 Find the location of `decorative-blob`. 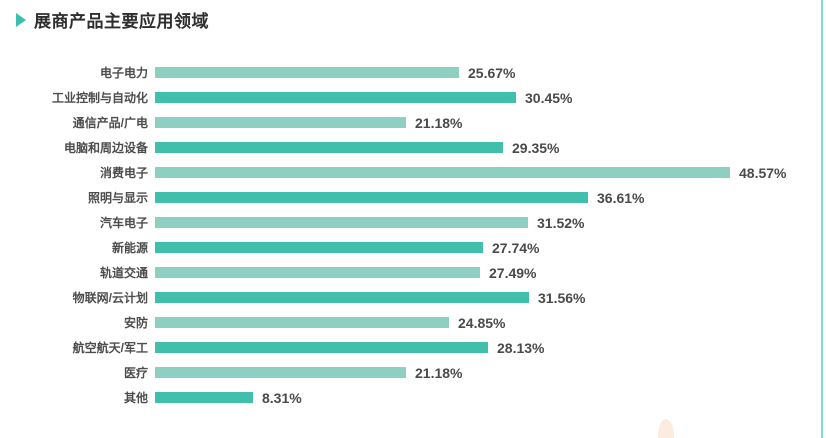

decorative-blob is located at coordinates (666, 428).